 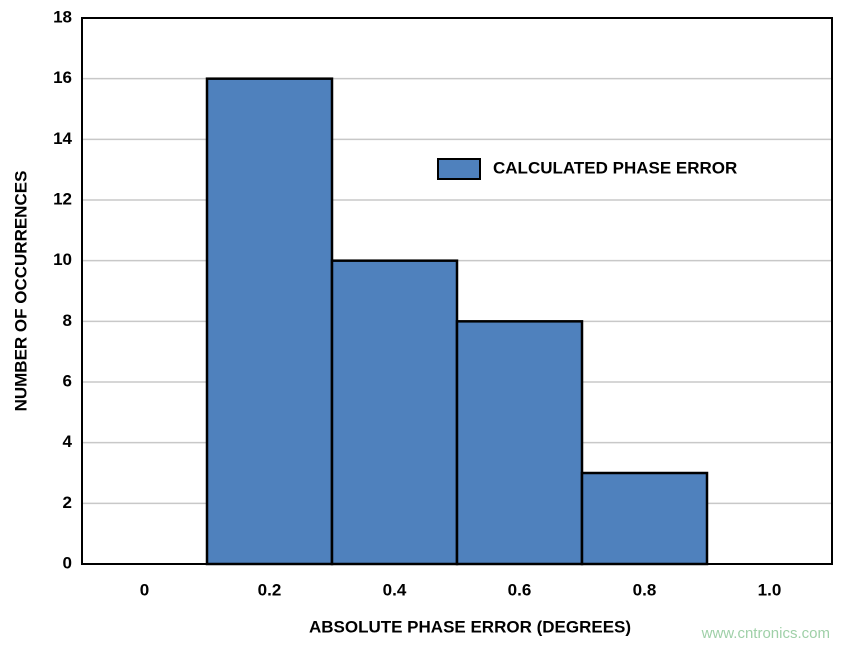 What do you see at coordinates (765, 633) in the screenshot?
I see `watermark: www.cntronics.com` at bounding box center [765, 633].